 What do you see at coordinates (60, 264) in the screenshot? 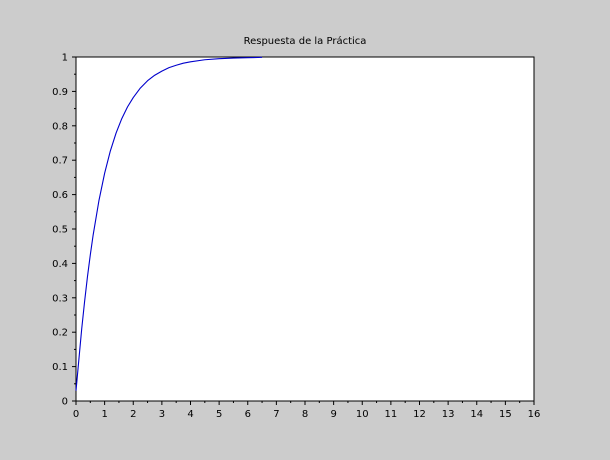
I see `y-tick-label: 0.4` at bounding box center [60, 264].